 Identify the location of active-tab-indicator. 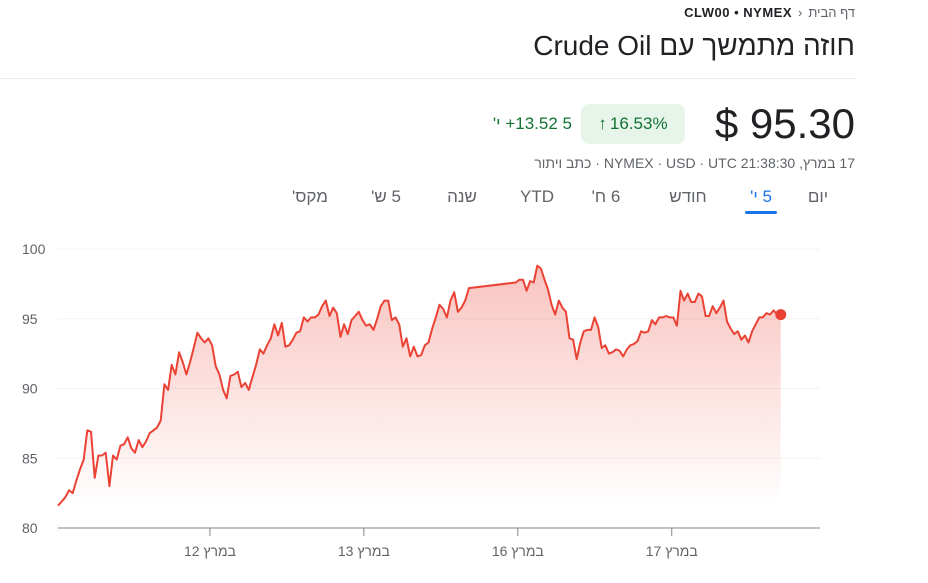
(761, 212).